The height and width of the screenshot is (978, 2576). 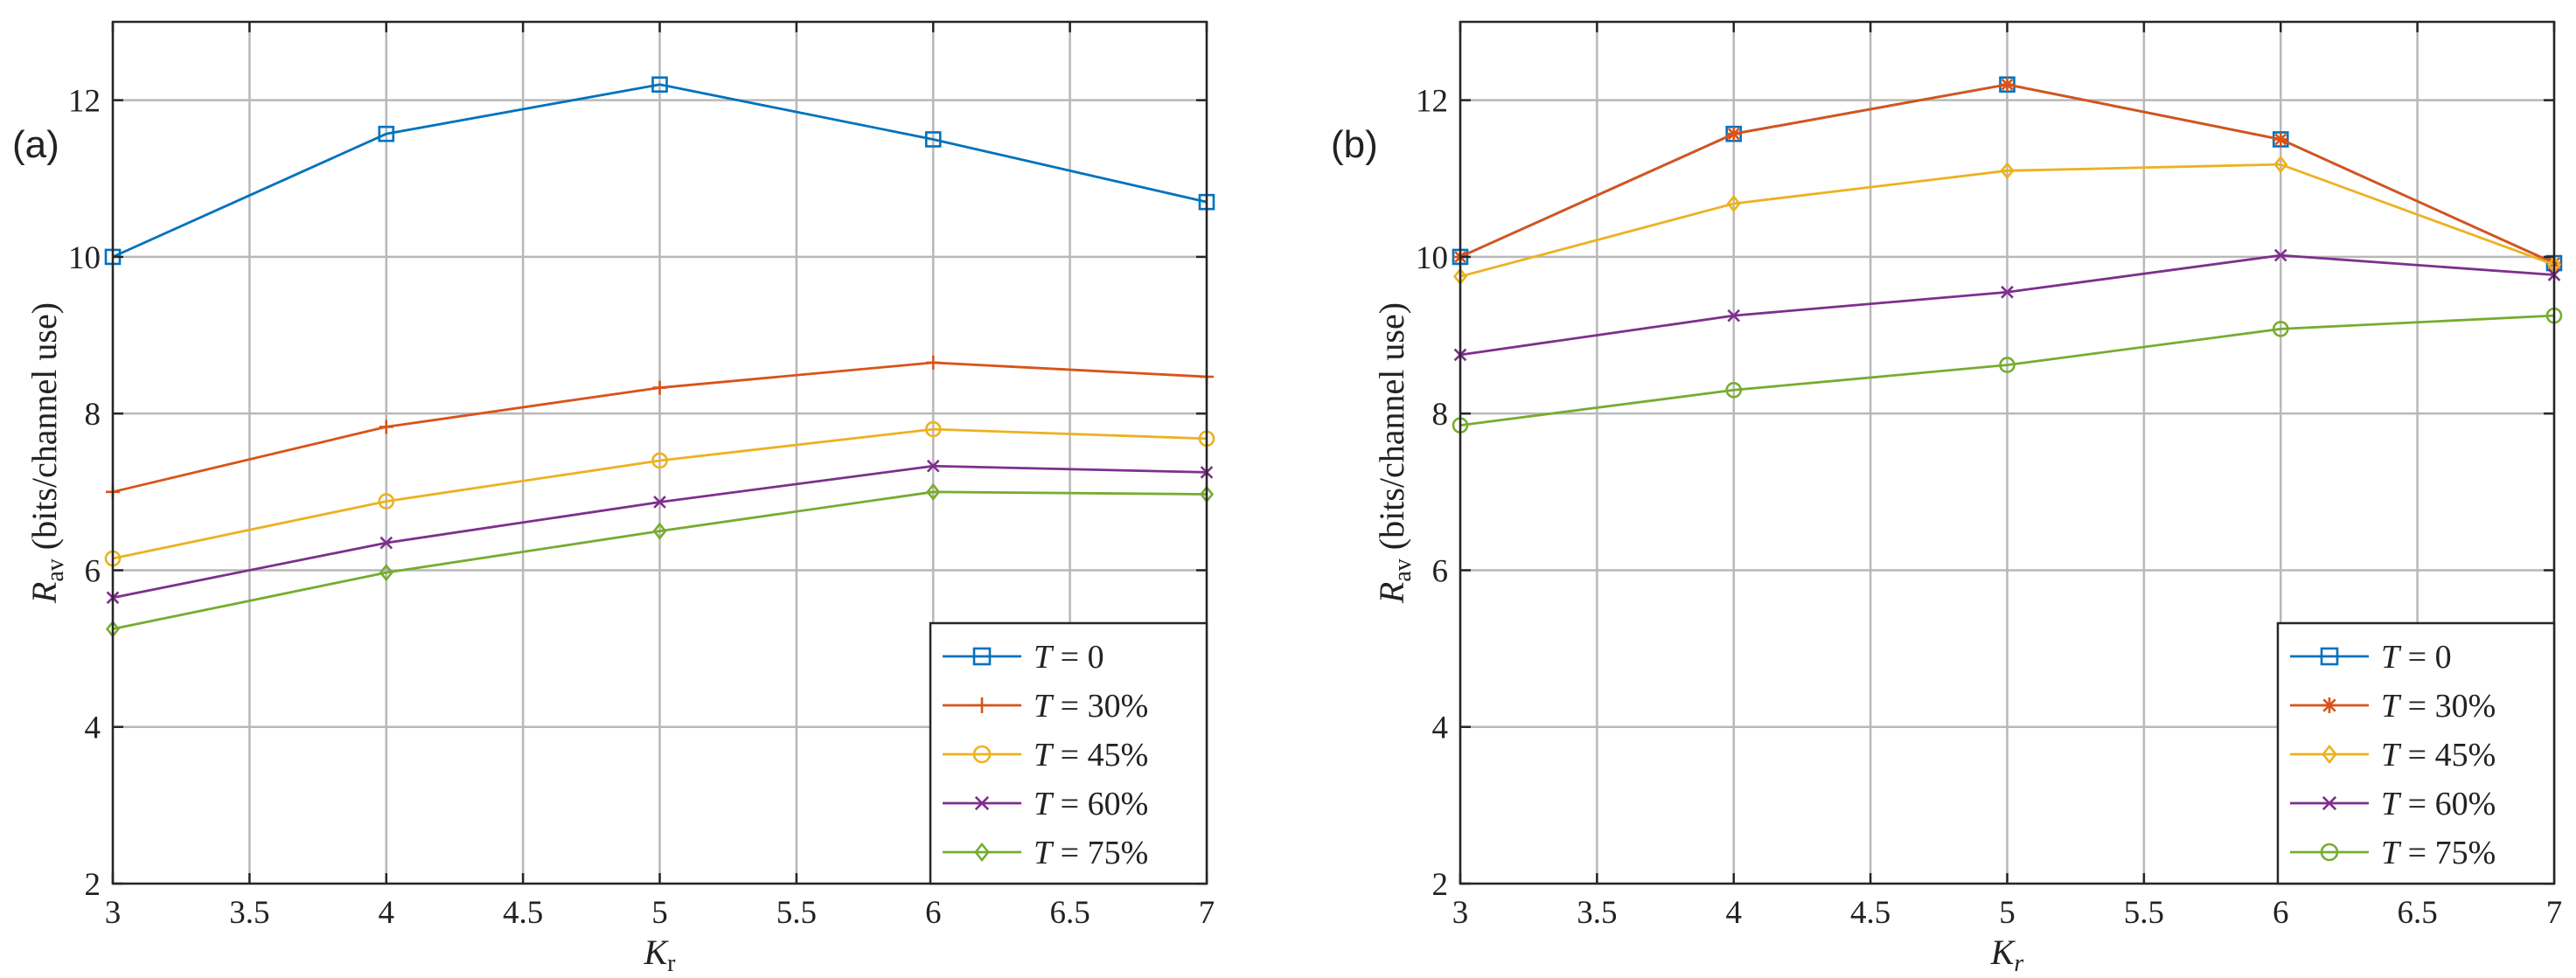 What do you see at coordinates (1734, 913) in the screenshot?
I see `x-tick-label: 4` at bounding box center [1734, 913].